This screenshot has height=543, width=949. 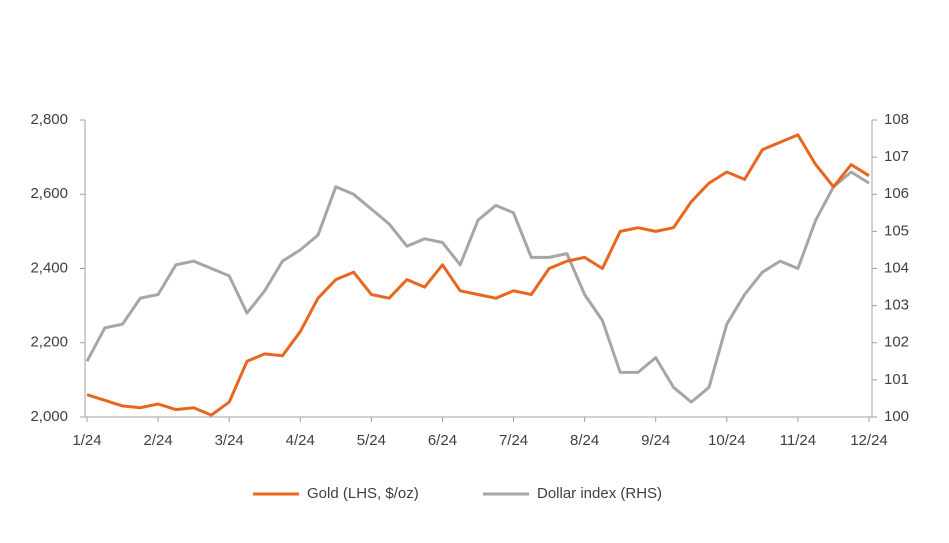 I want to click on x-tick-label: 7/24, so click(x=513, y=440).